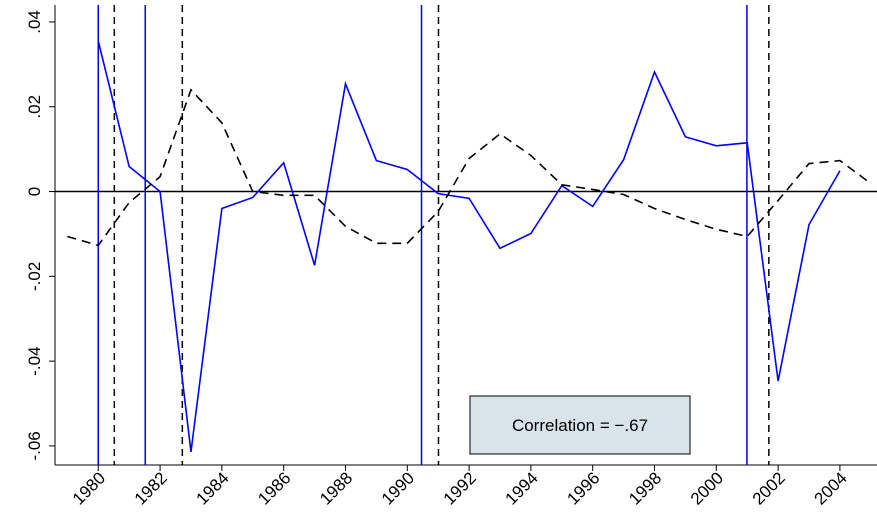  What do you see at coordinates (213, 488) in the screenshot?
I see `x-tick-label: 1984` at bounding box center [213, 488].